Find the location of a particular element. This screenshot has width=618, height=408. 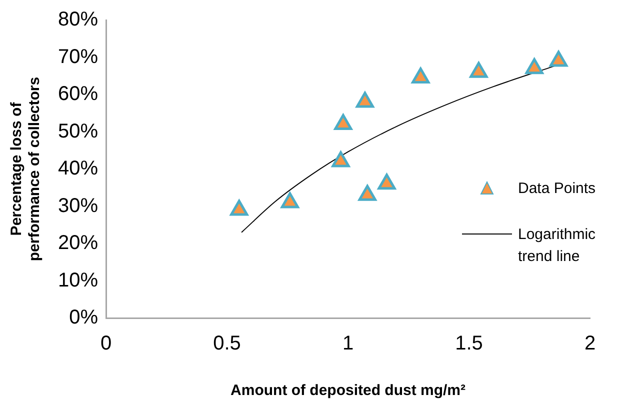

y-tick-label: 60% is located at coordinates (78, 94).